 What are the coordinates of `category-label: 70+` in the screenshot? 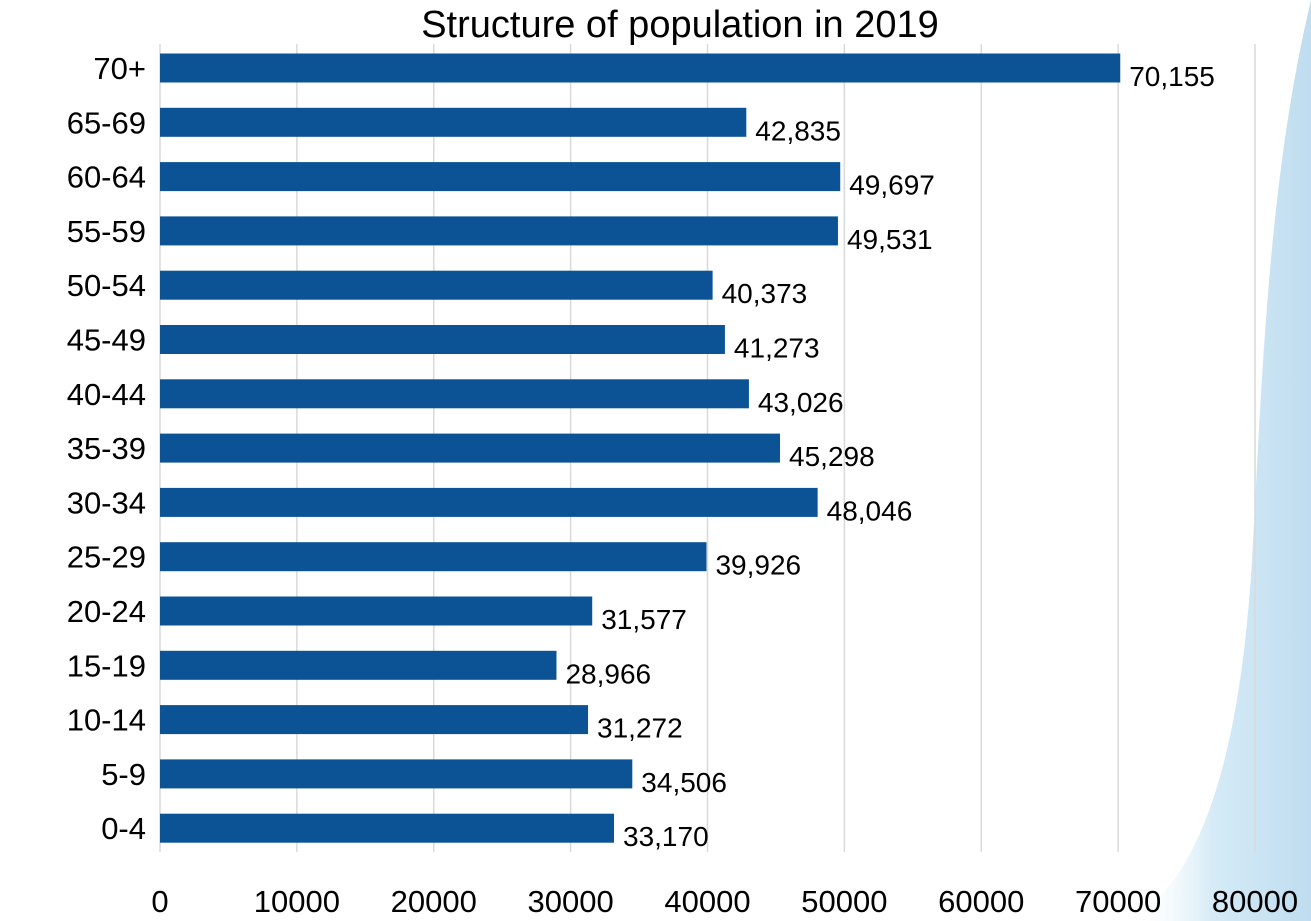 It's located at (119, 68).